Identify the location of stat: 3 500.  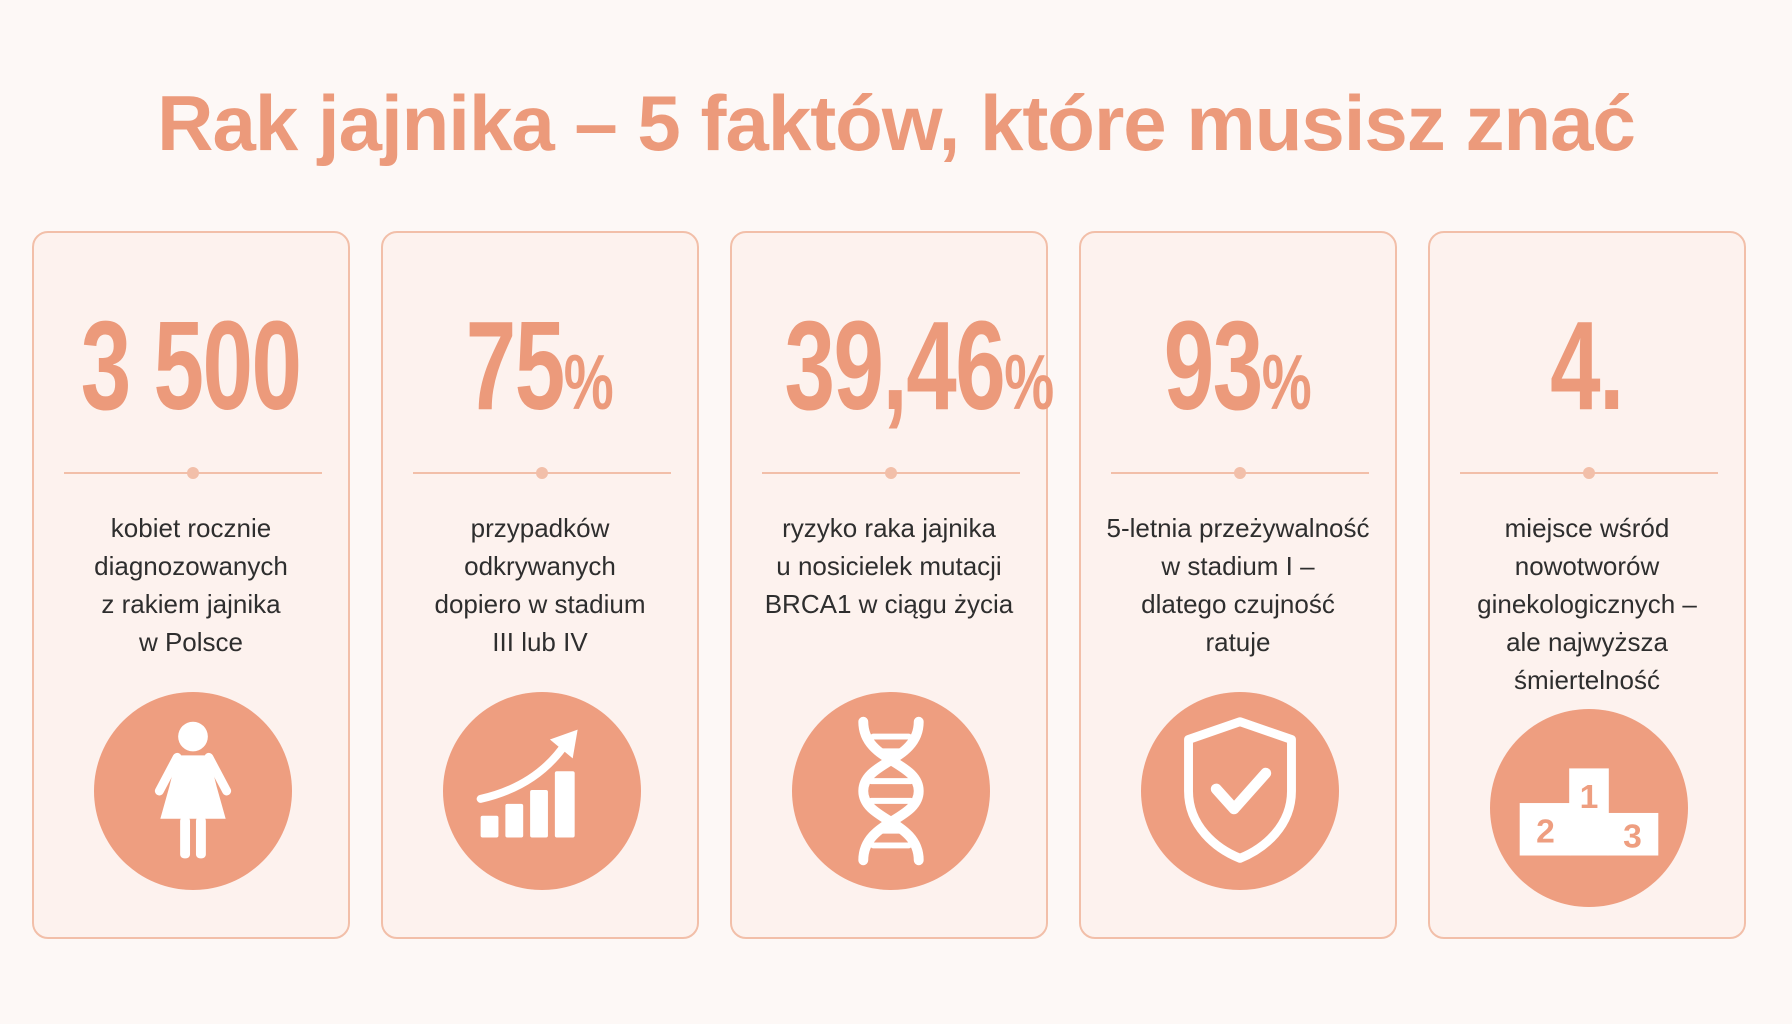
(191, 368).